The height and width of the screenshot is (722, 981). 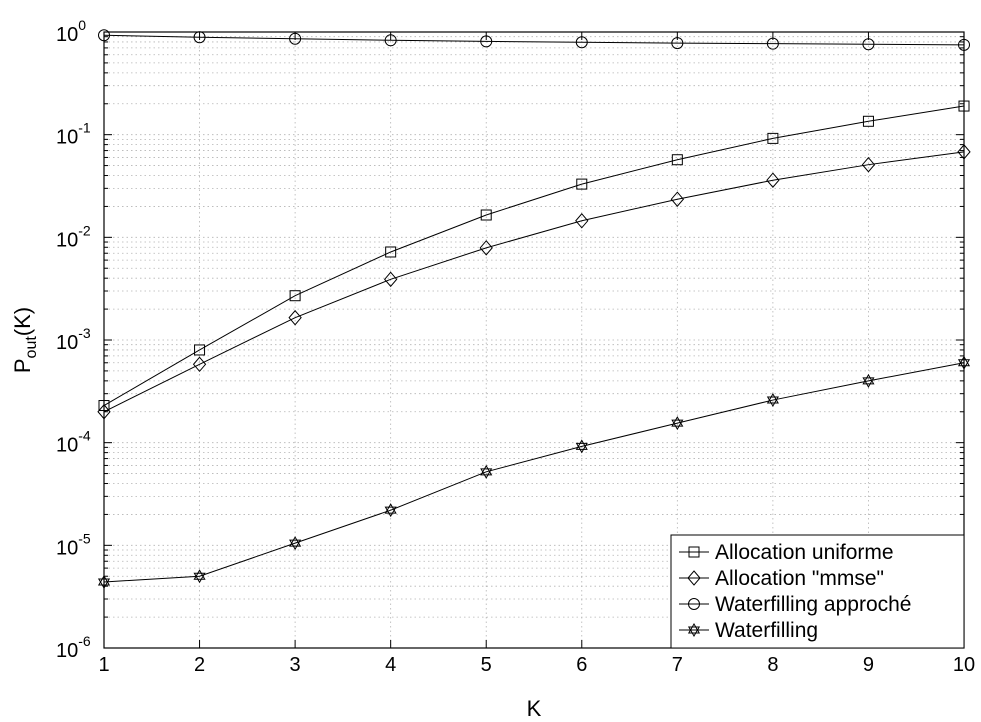 I want to click on legend-item: Allocation "mmse", so click(x=781, y=578).